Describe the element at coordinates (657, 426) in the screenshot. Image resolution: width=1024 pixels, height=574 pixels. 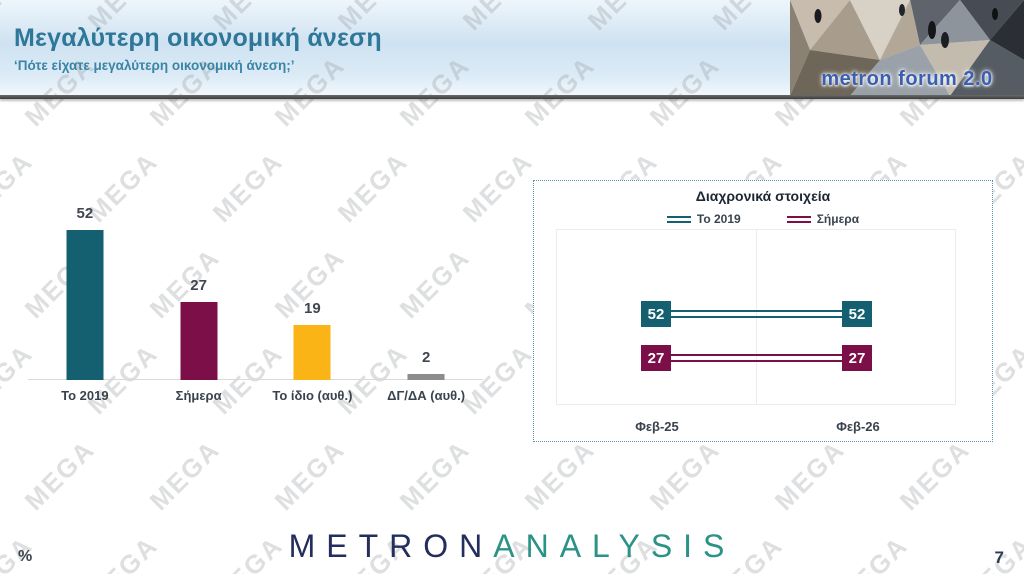
I see `x-axis-label: Φεβ-25` at that location.